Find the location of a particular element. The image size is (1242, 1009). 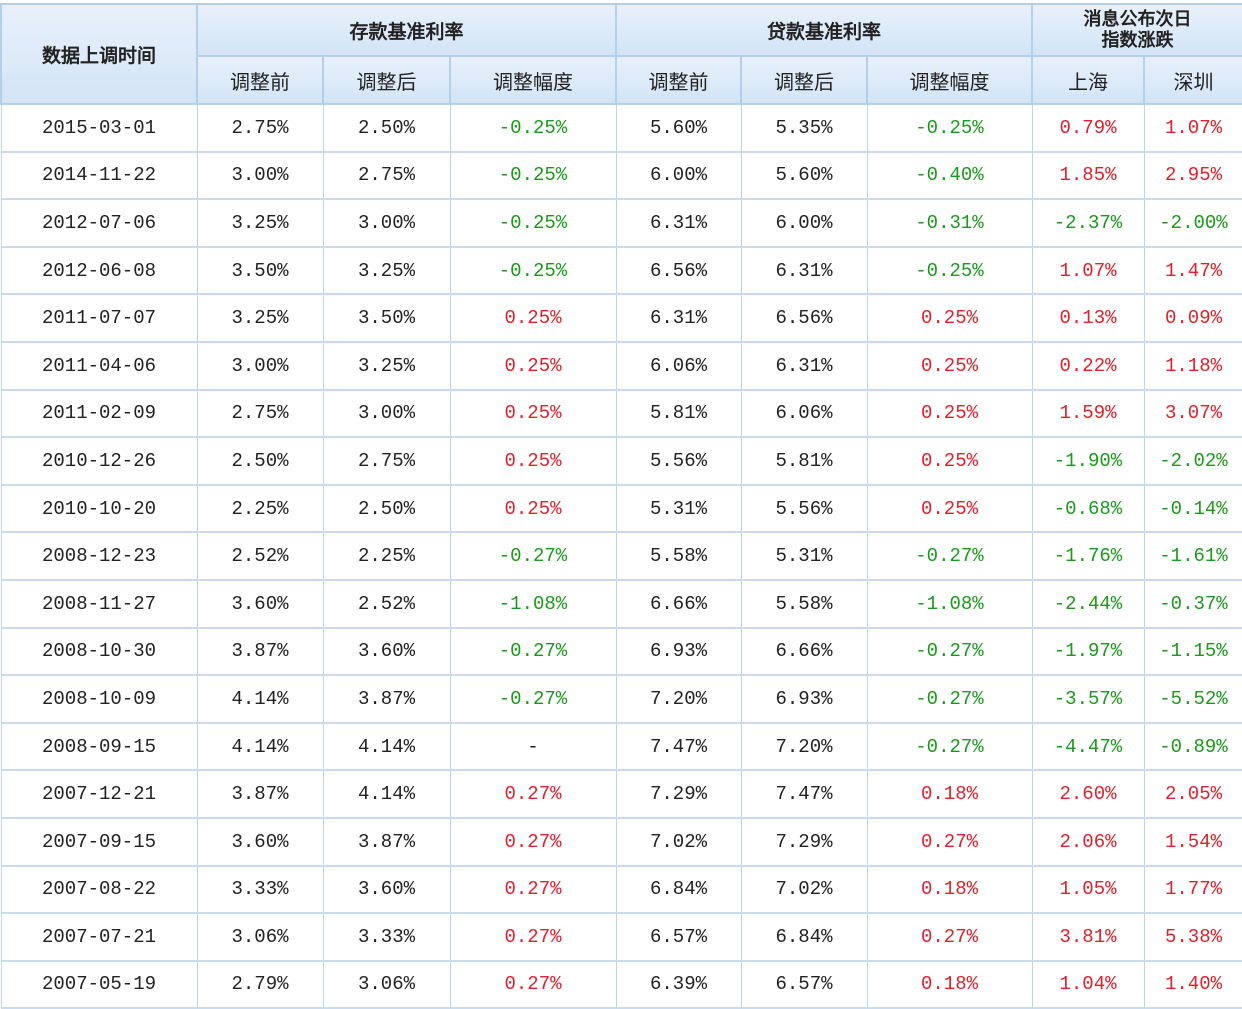

header-deposit-before: 调整前 is located at coordinates (260, 80).